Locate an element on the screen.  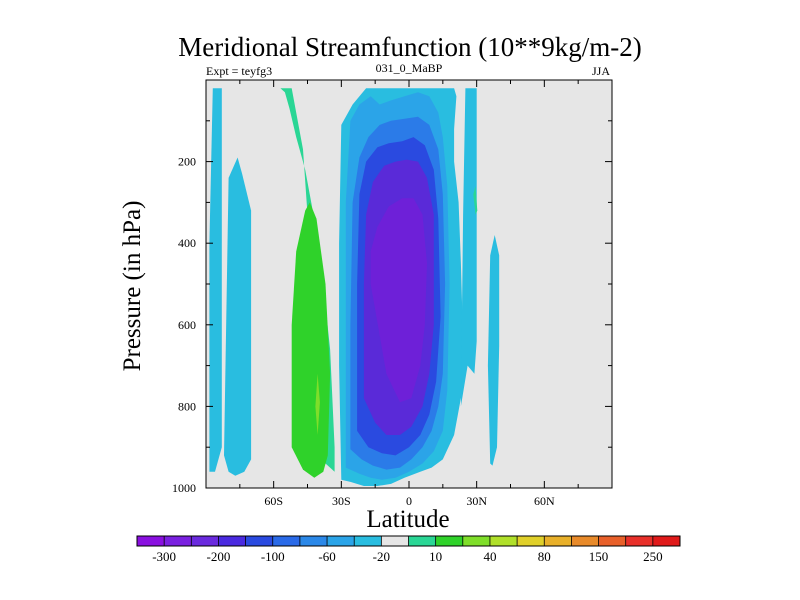
colorbar-label: 40 is located at coordinates (489, 556).